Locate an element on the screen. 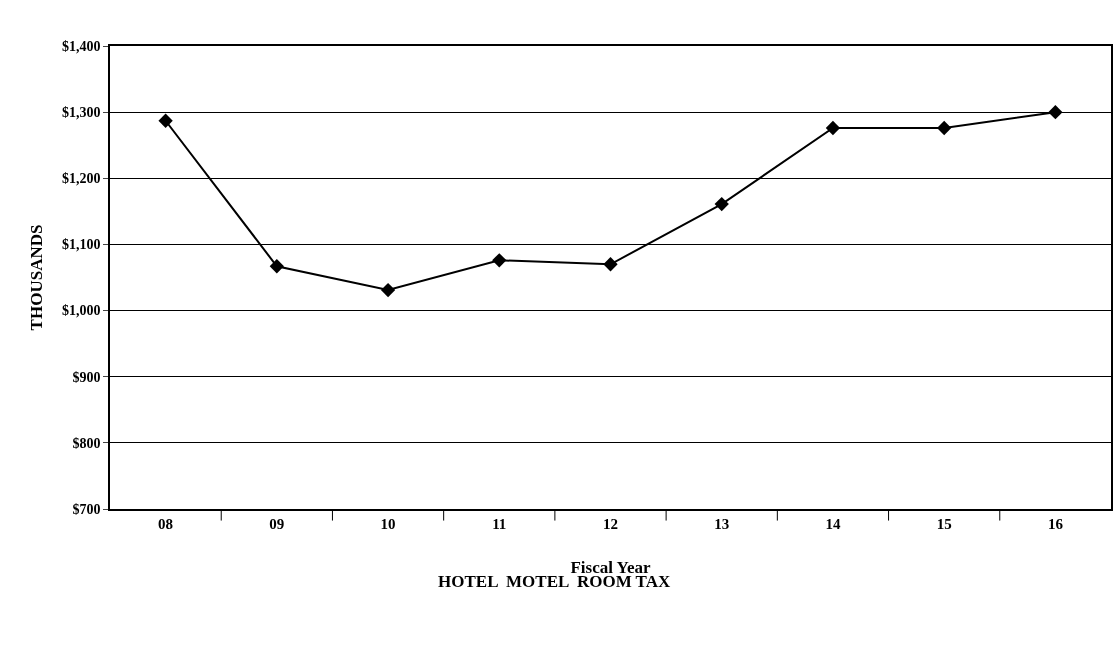  y-tick-label: $1,100 is located at coordinates (81, 245).